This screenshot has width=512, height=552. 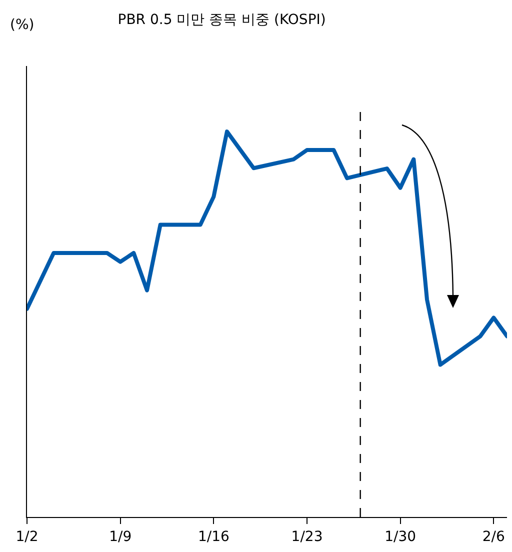 I want to click on x-tick-label: 1/2, so click(x=27, y=537).